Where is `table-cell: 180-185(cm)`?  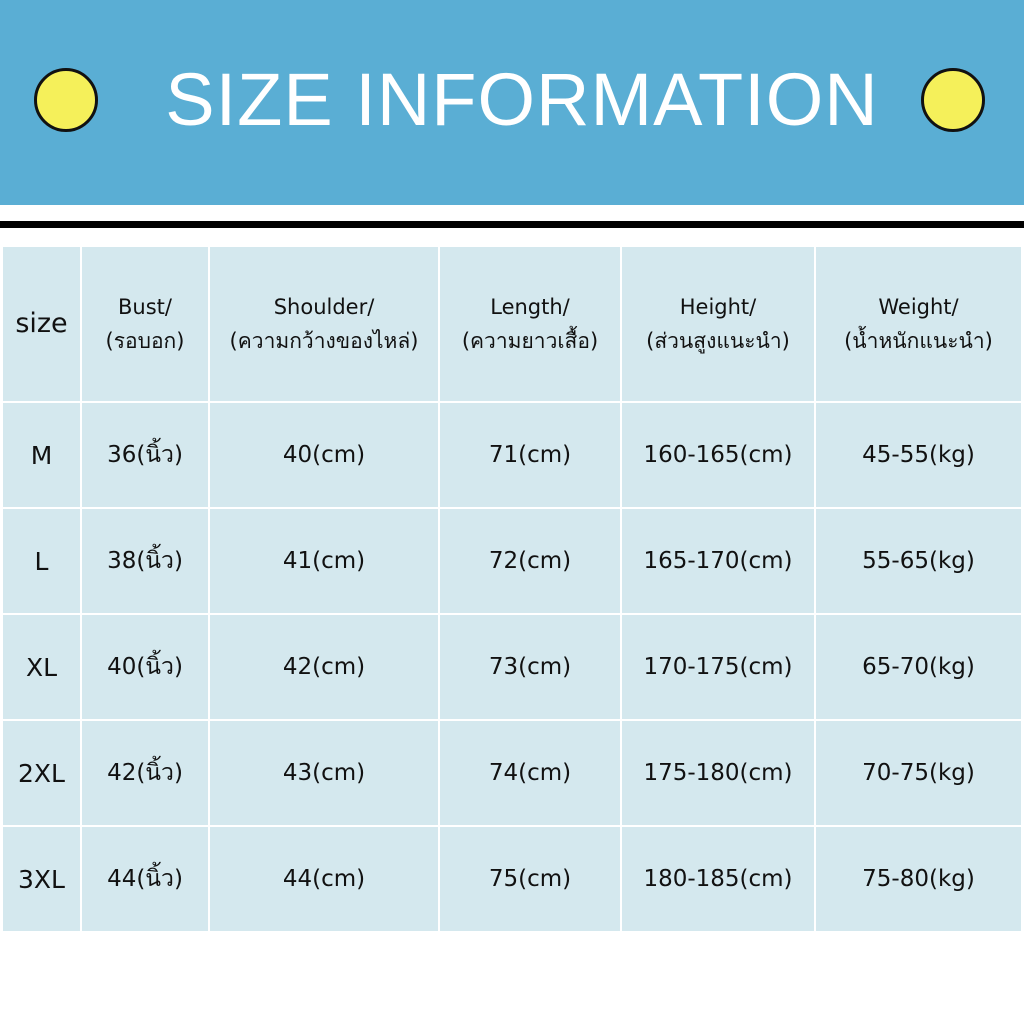
table-cell: 180-185(cm) is located at coordinates (718, 879).